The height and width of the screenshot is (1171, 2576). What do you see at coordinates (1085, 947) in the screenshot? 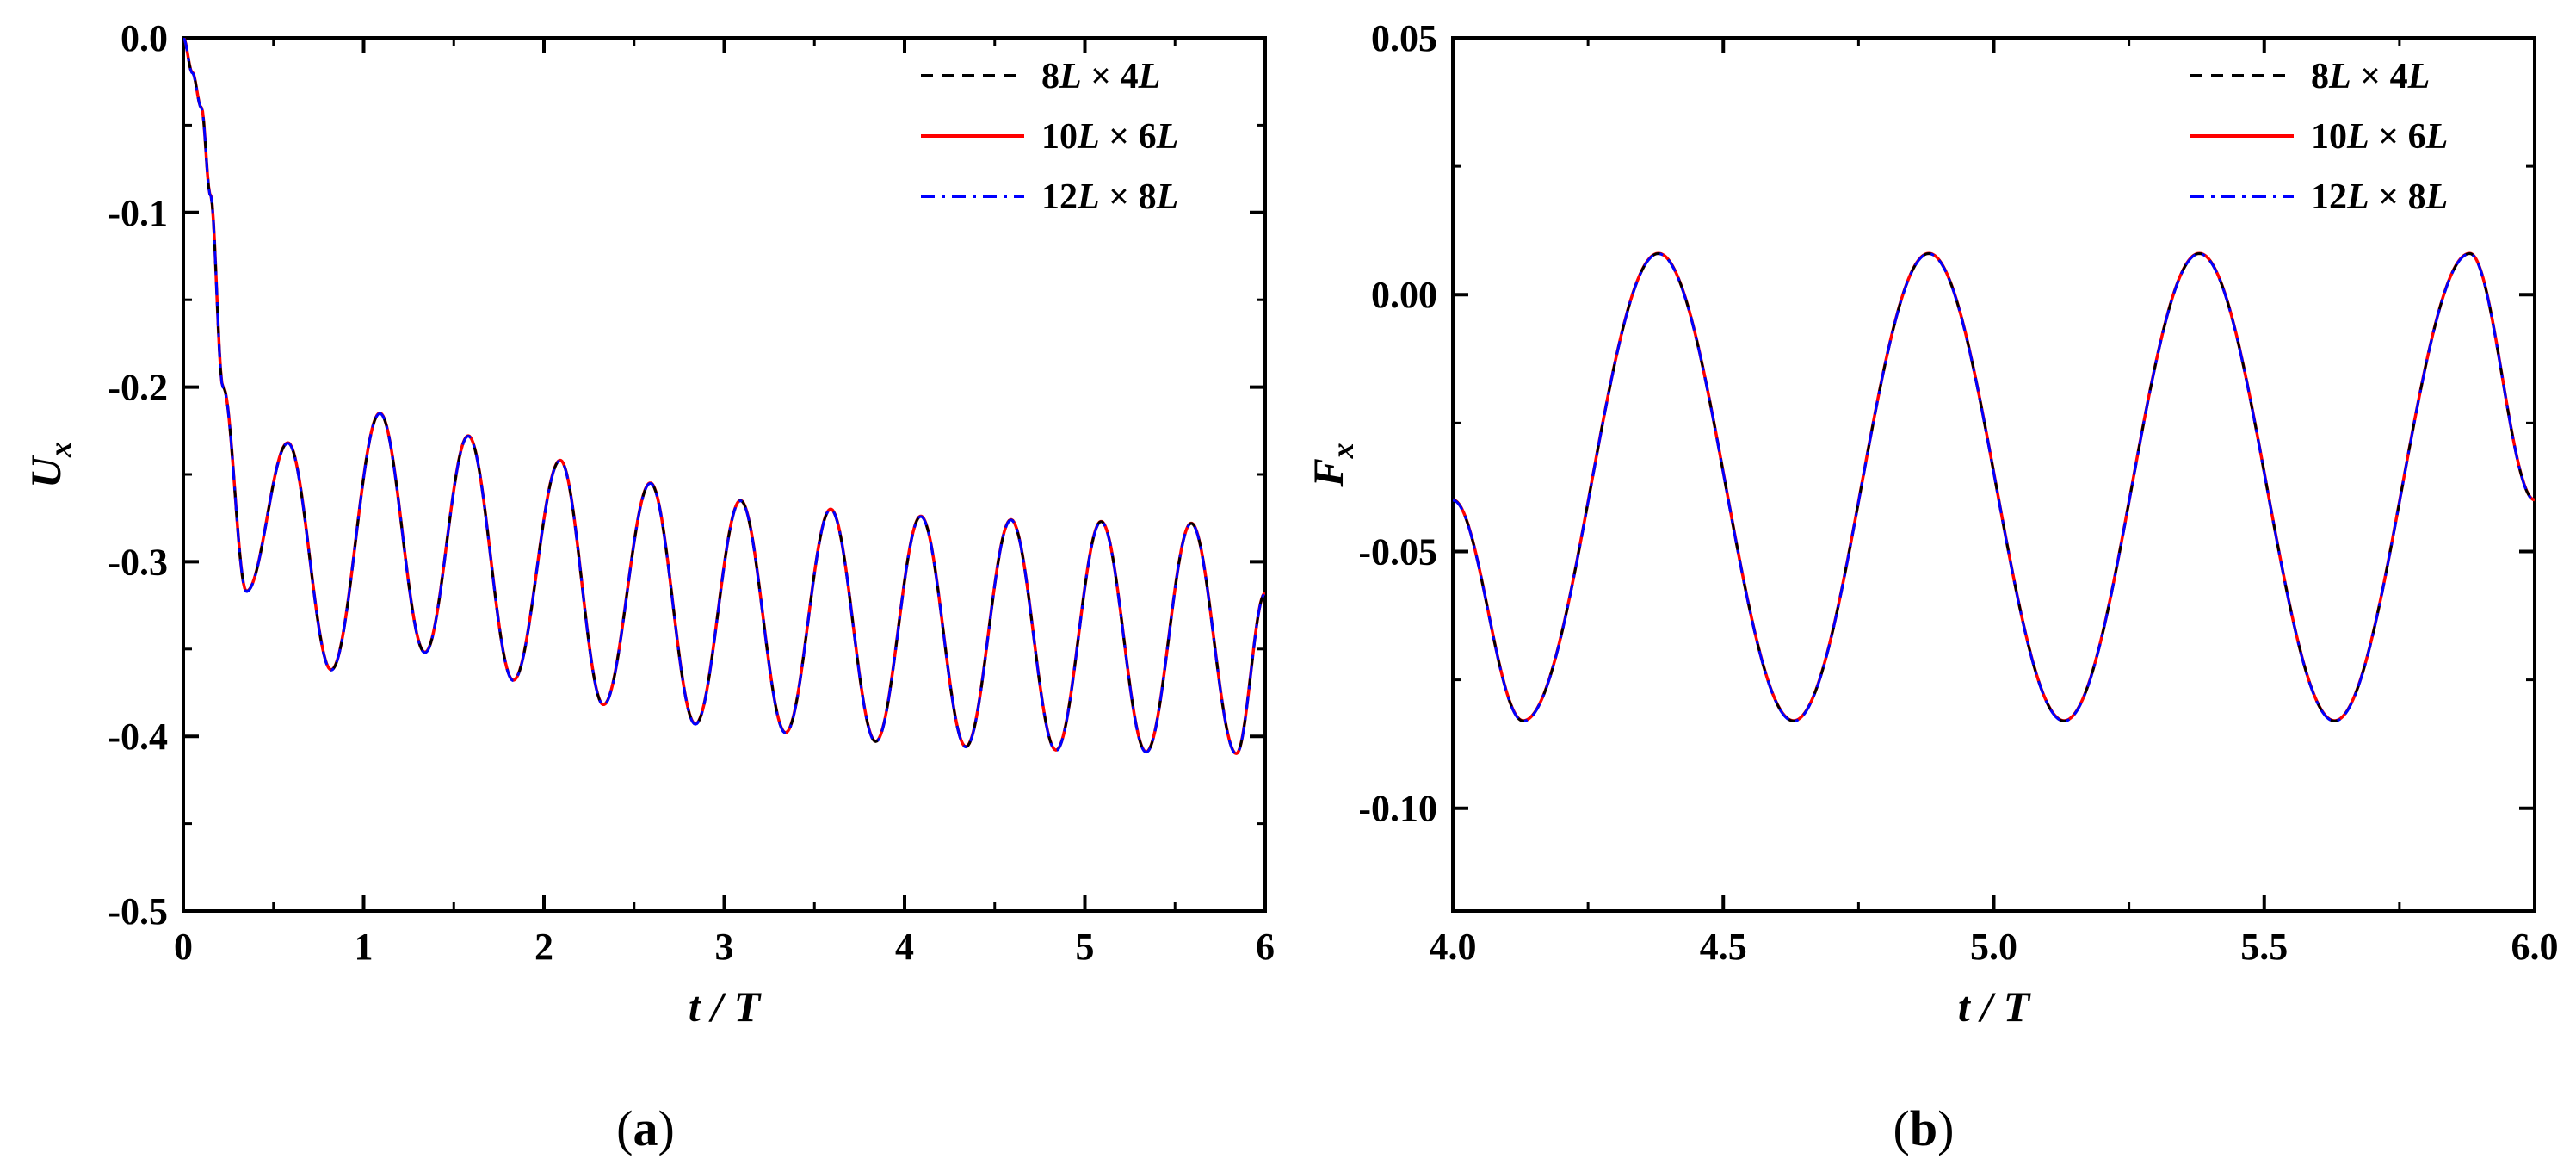
I see `x-tick-label: 5` at bounding box center [1085, 947].